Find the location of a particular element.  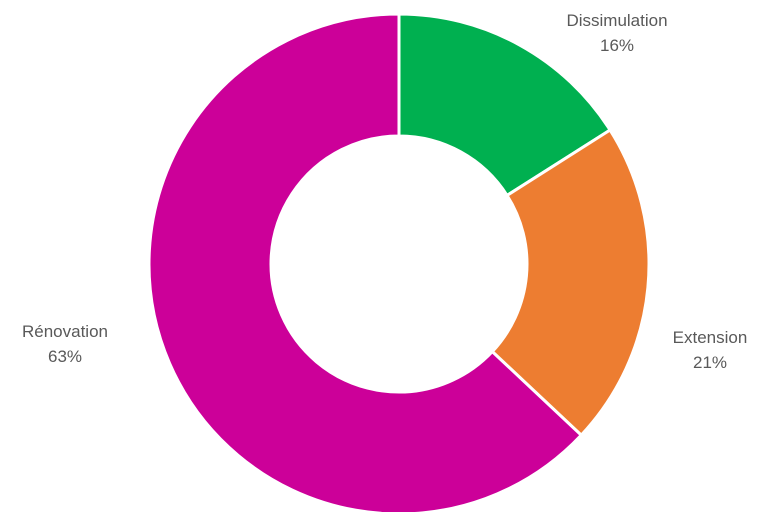

slice-label-name: Extension is located at coordinates (710, 337).